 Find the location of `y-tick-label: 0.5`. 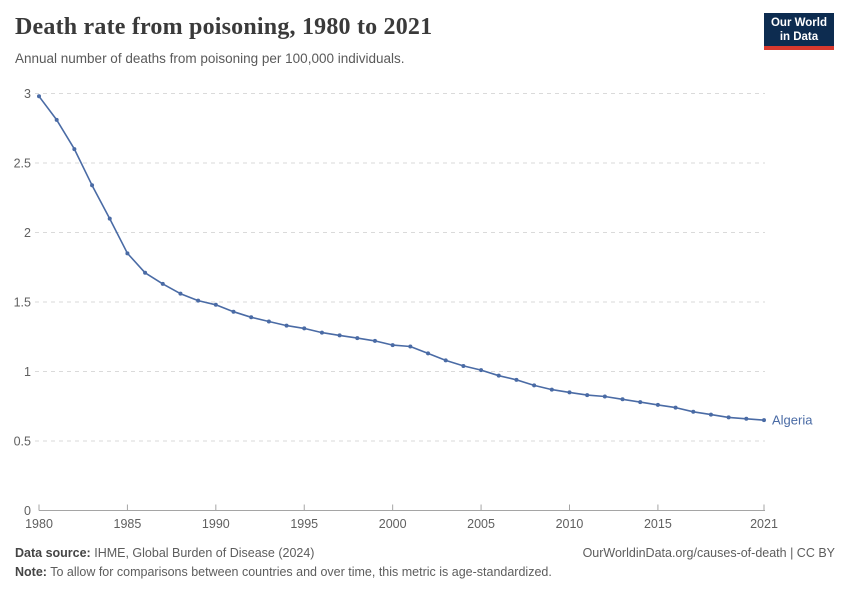

y-tick-label: 0.5 is located at coordinates (22, 442).